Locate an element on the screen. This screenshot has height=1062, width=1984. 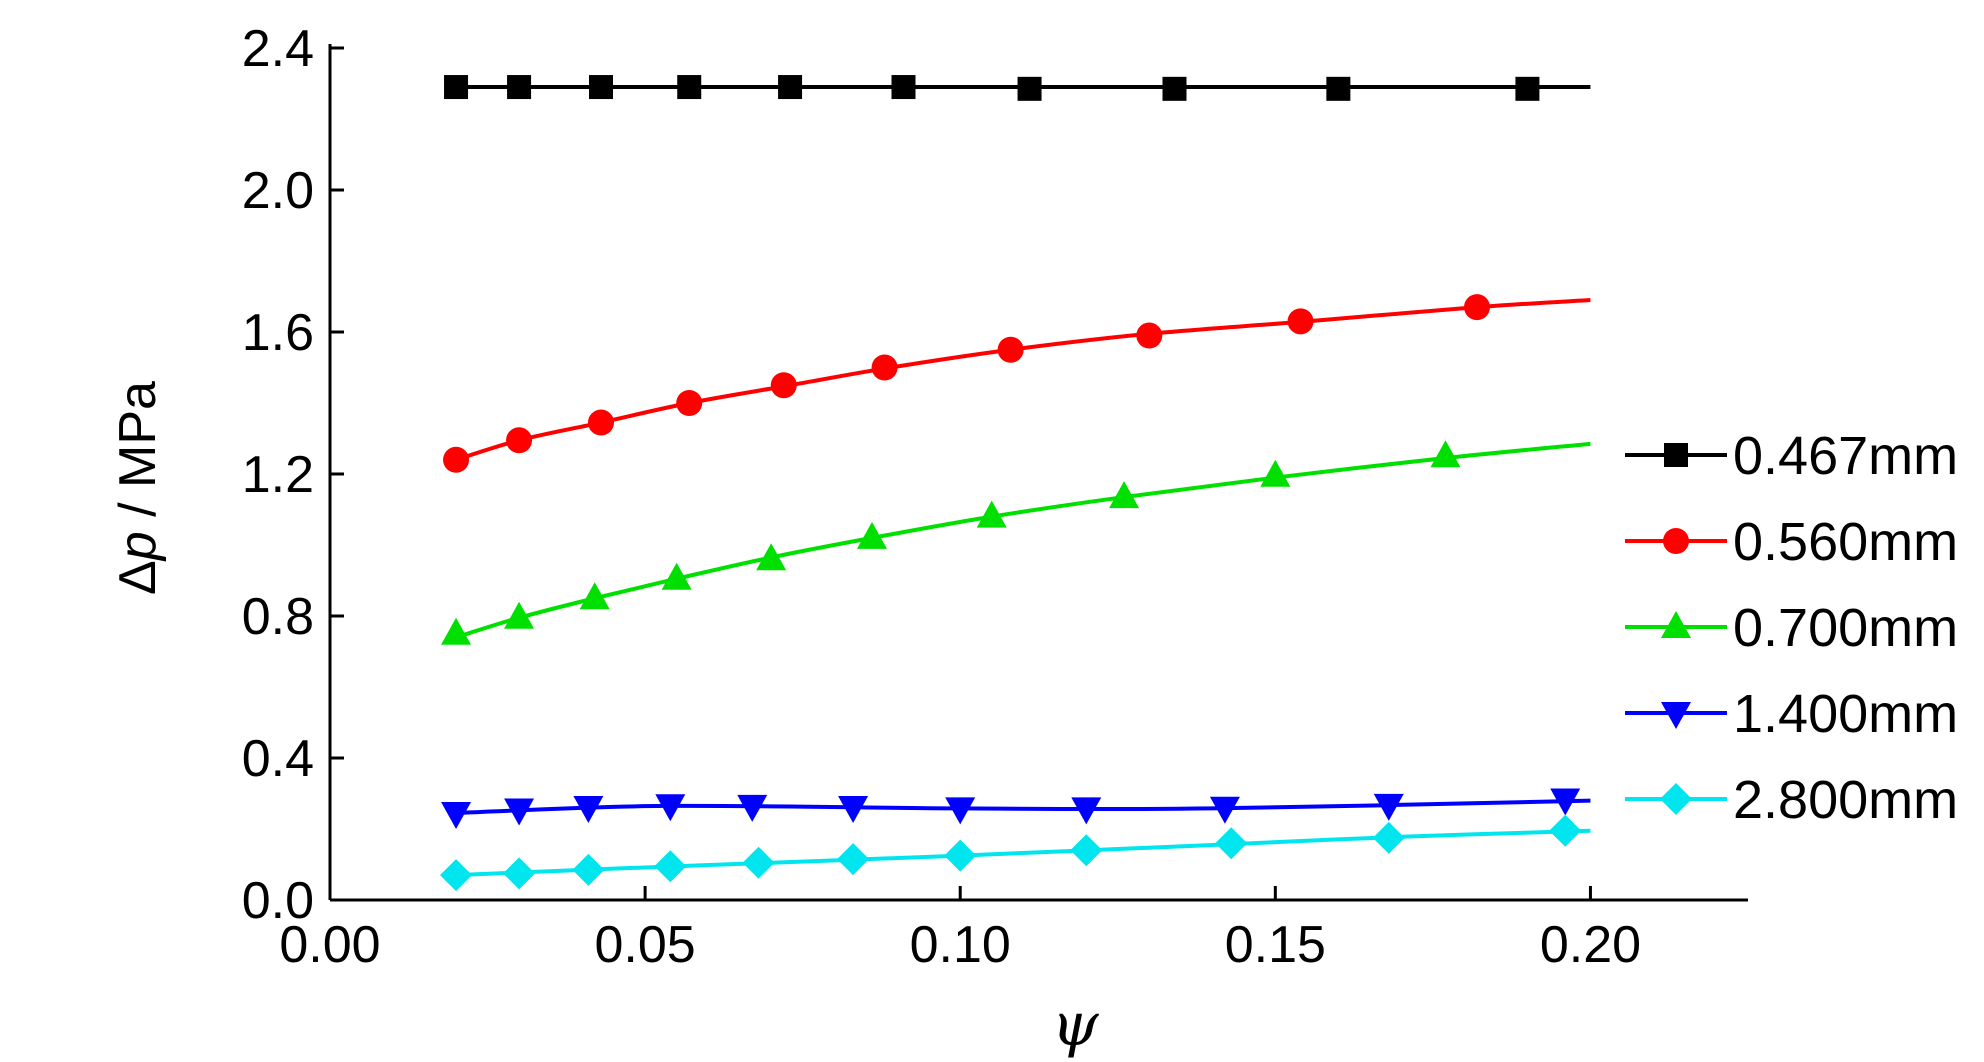
legend-label: 0.560mm is located at coordinates (1845, 542).